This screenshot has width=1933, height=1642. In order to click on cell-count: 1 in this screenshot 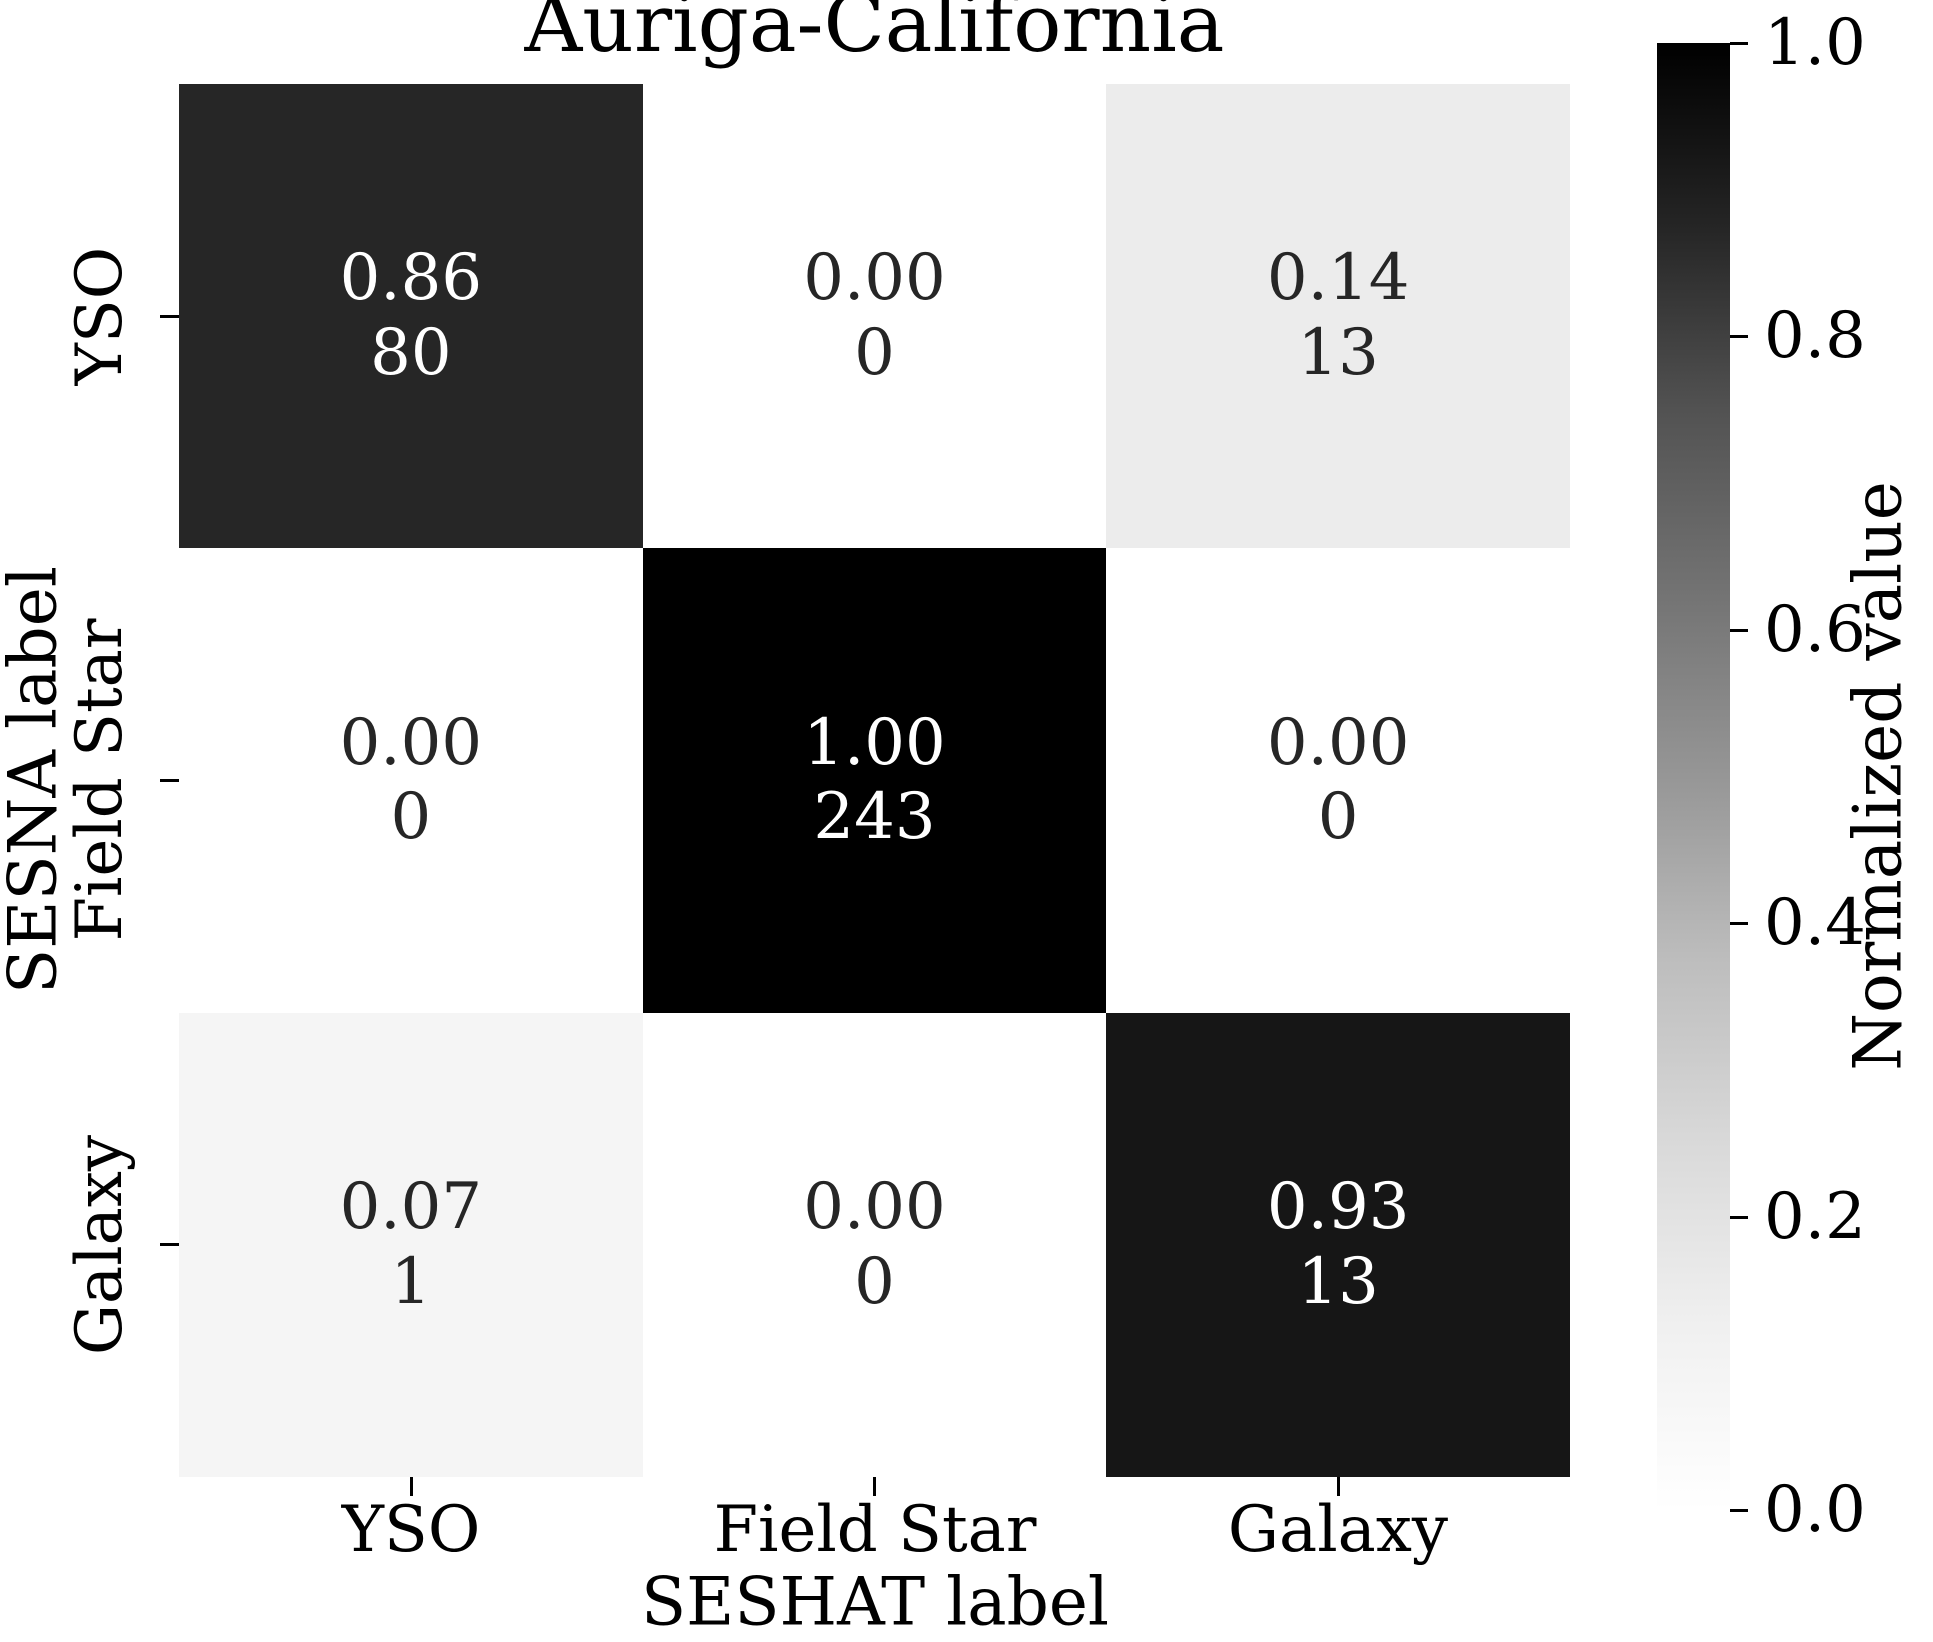, I will do `click(411, 1281)`.